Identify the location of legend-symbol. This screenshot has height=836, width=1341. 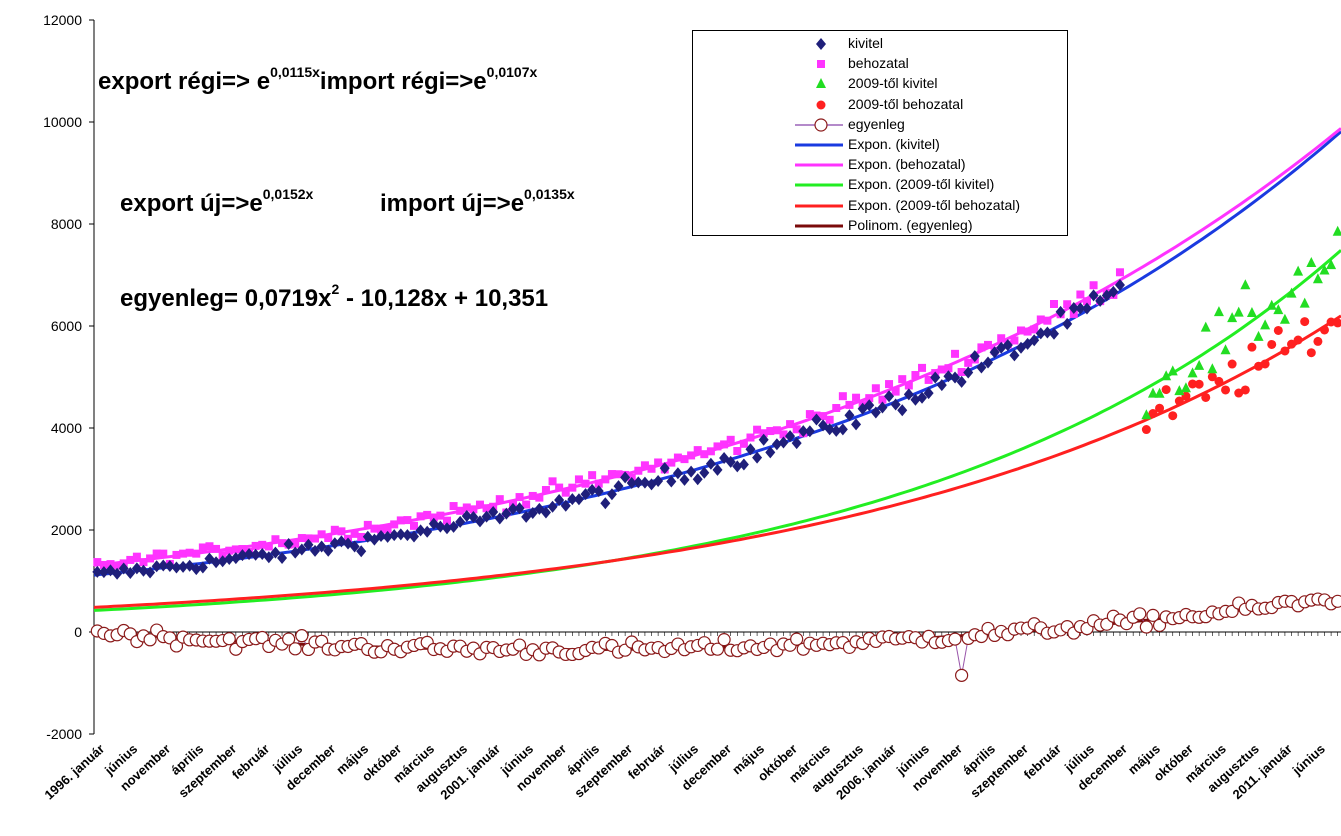
(819, 206).